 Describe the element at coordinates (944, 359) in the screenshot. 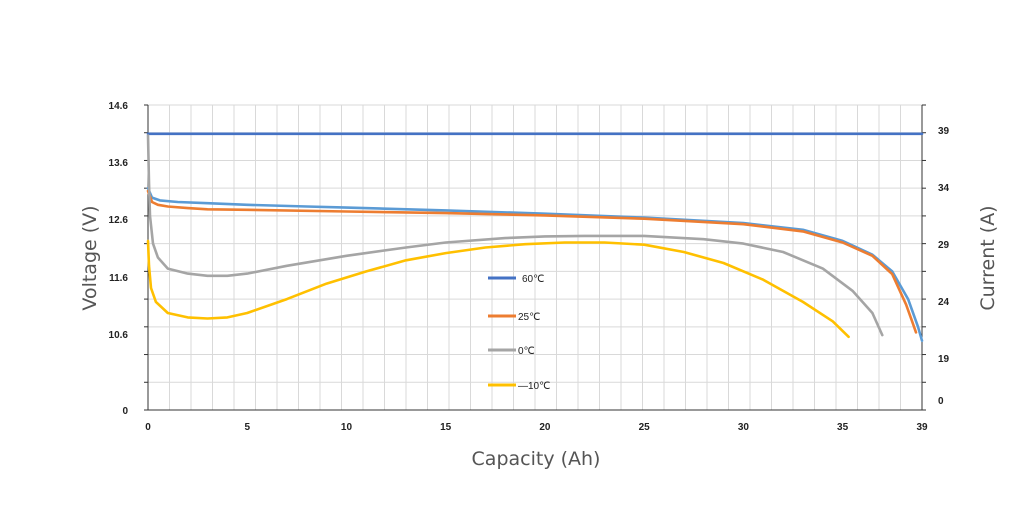

I see `y2-tick-label: 19` at that location.